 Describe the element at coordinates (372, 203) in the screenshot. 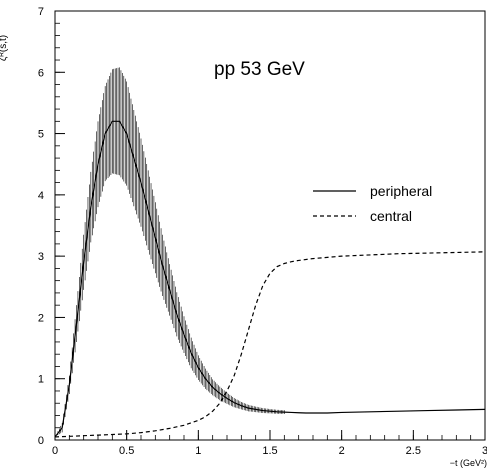

I see `legend: peripheral central` at that location.